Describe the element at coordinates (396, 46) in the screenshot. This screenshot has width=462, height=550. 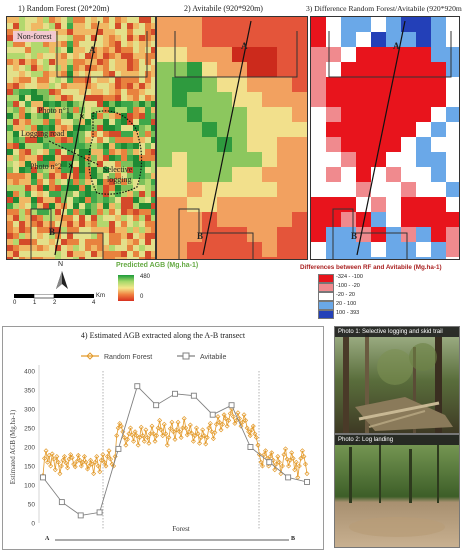
I see `map3-point-a-label: A` at that location.